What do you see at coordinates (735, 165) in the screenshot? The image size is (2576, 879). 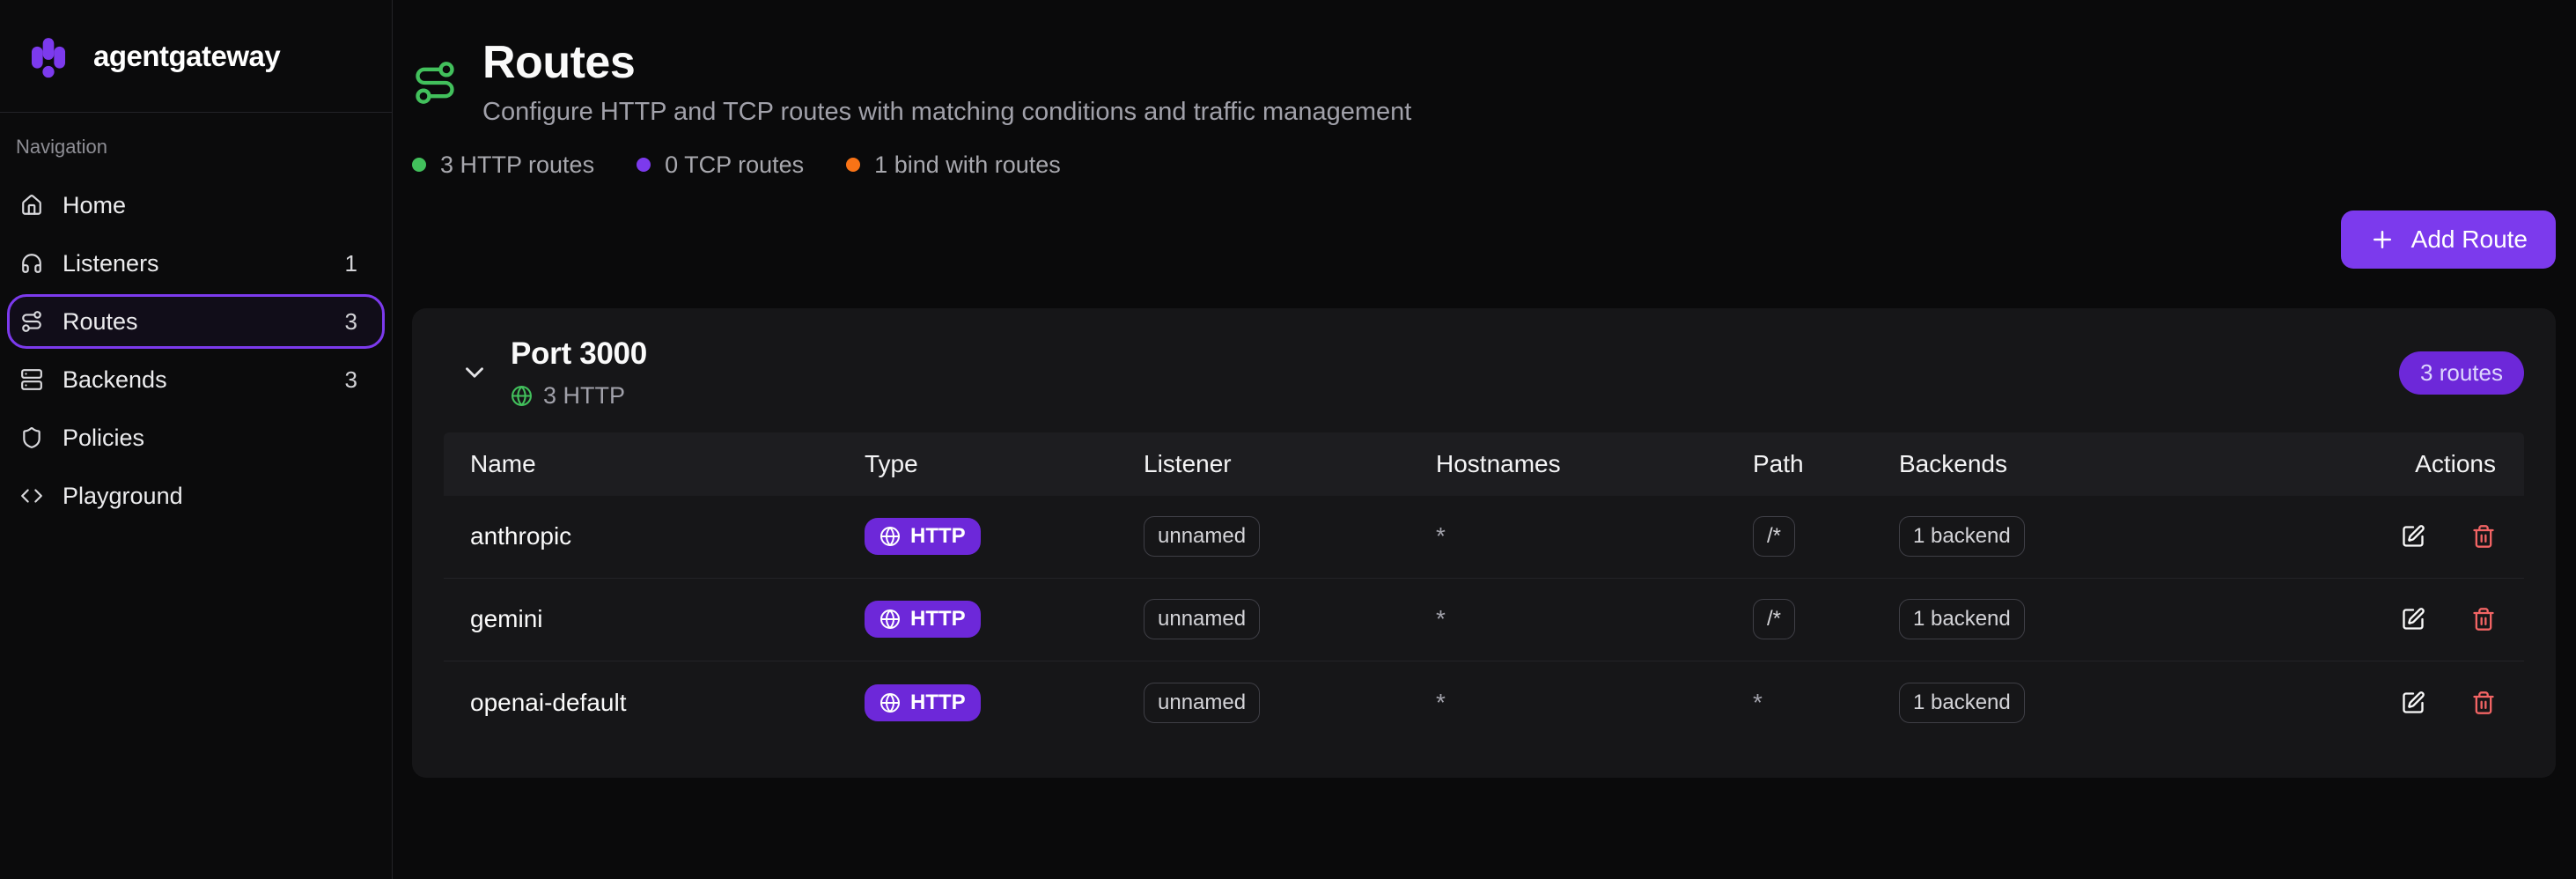 I see `stat-label: 0 TCP routes` at bounding box center [735, 165].